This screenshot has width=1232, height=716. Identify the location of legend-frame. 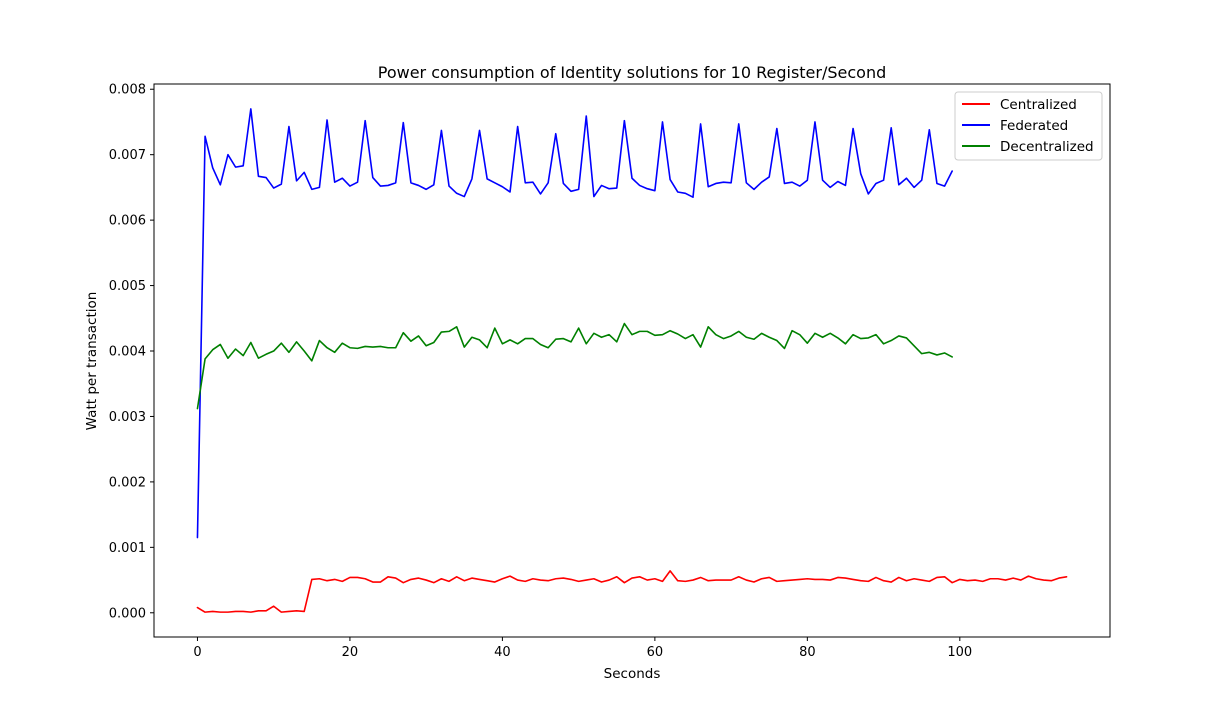
(1028, 126).